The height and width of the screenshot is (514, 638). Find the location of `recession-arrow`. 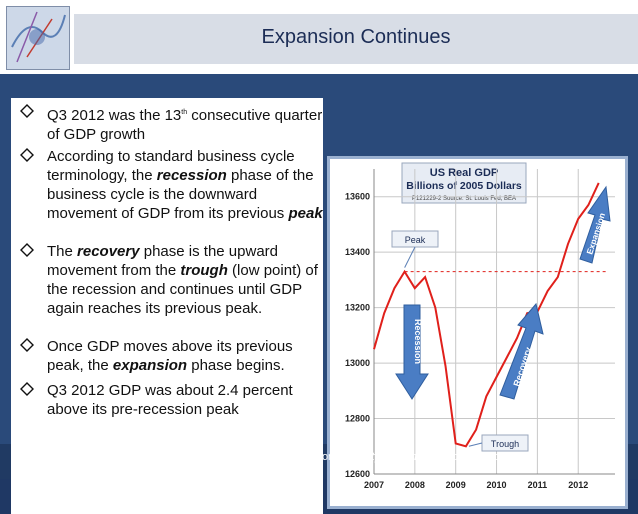

recession-arrow is located at coordinates (412, 352).